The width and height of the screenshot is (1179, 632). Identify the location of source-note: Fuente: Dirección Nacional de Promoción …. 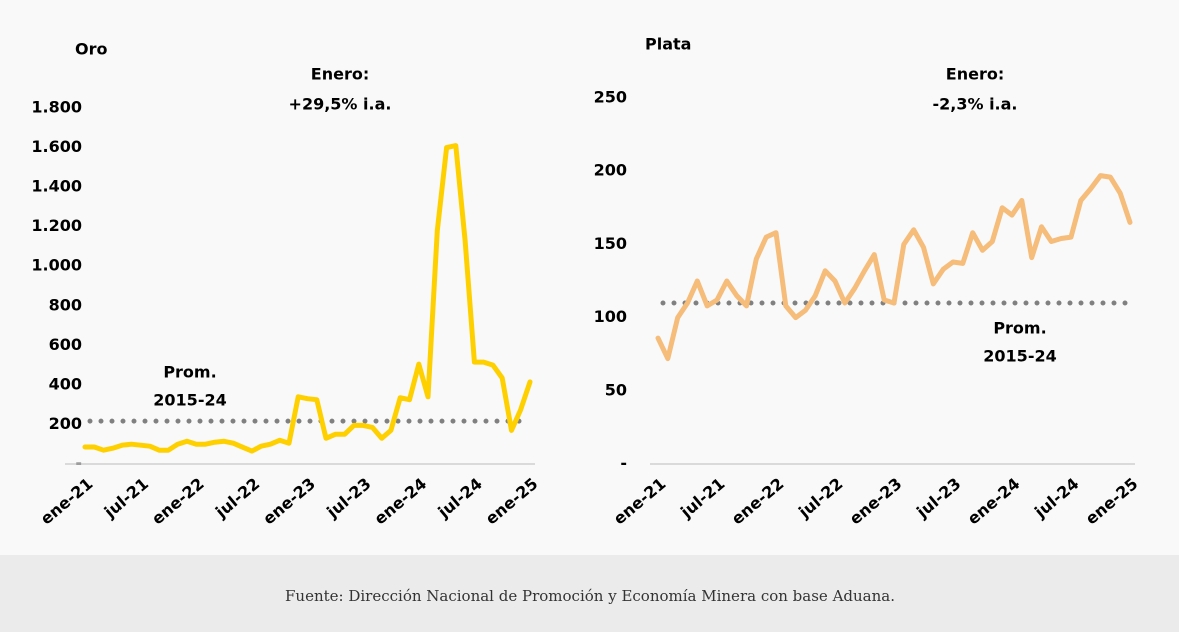
(590, 596).